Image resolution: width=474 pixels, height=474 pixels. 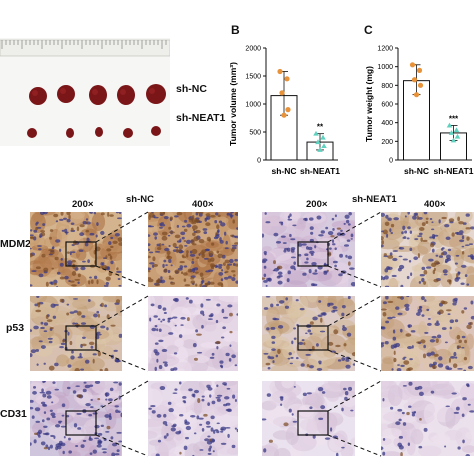 I want to click on micrograph-mdm2-sh-nc-200x, so click(x=76, y=249).